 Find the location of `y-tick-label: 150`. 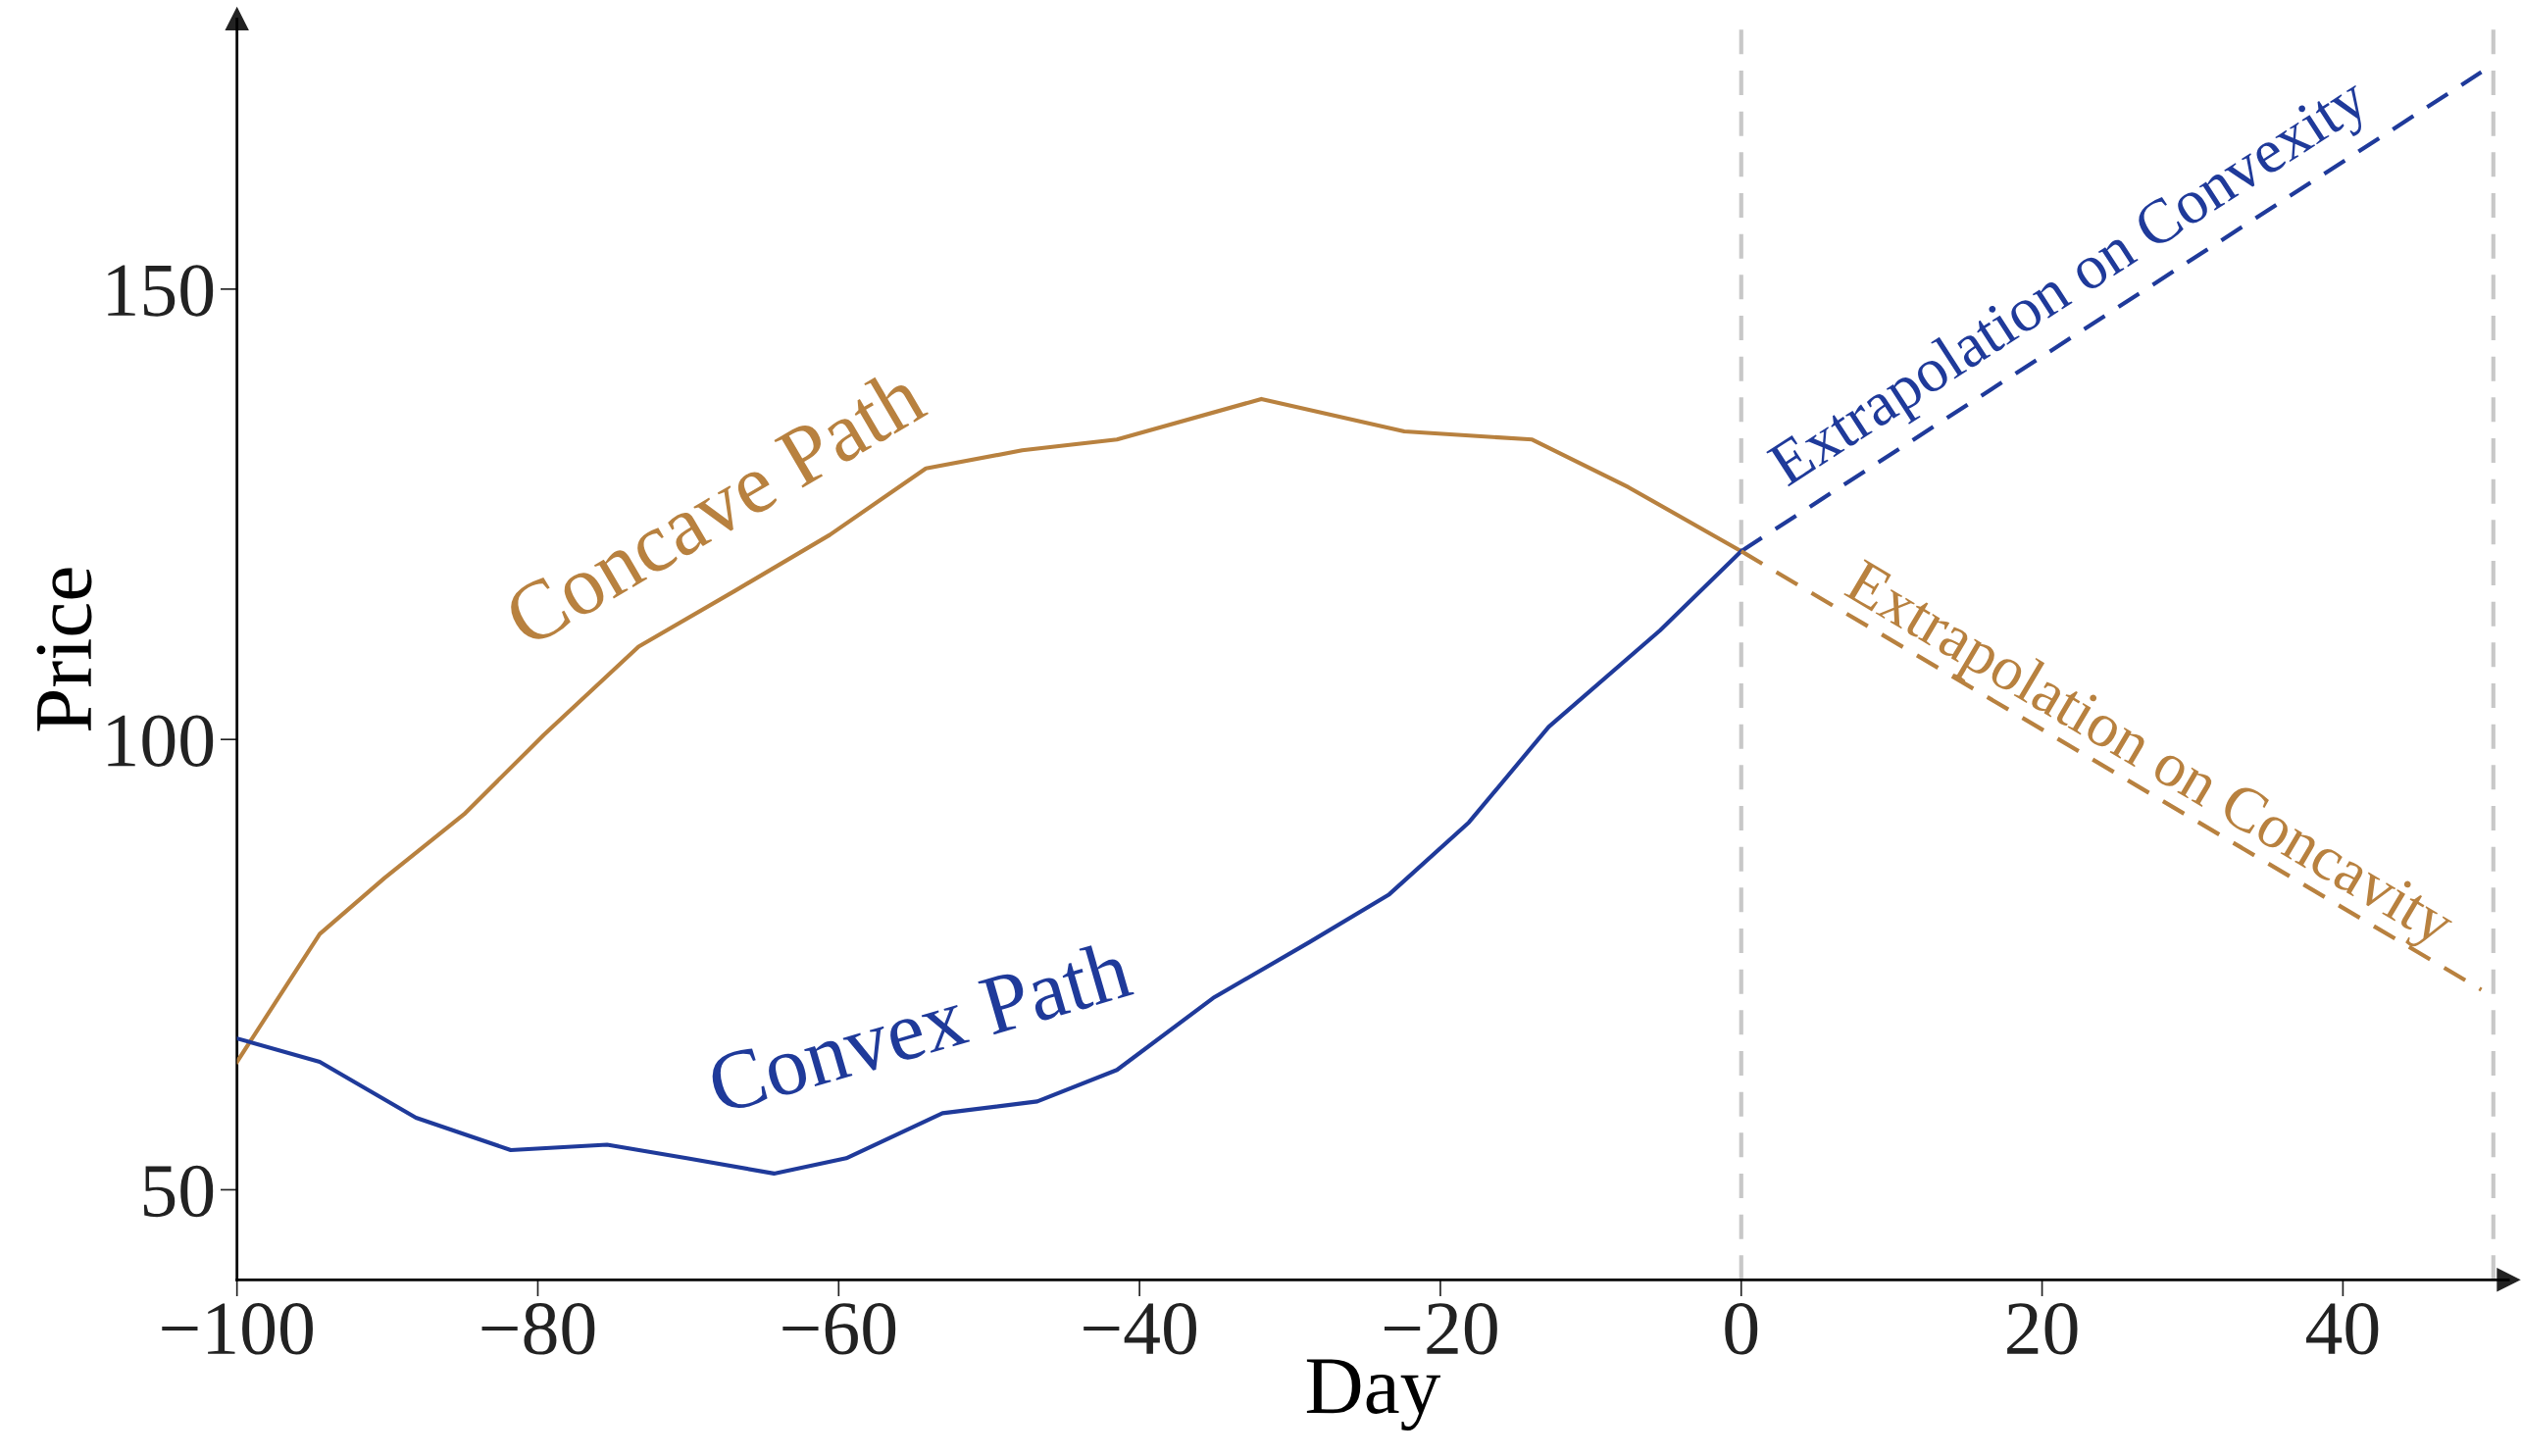

y-tick-label: 150 is located at coordinates (161, 291).